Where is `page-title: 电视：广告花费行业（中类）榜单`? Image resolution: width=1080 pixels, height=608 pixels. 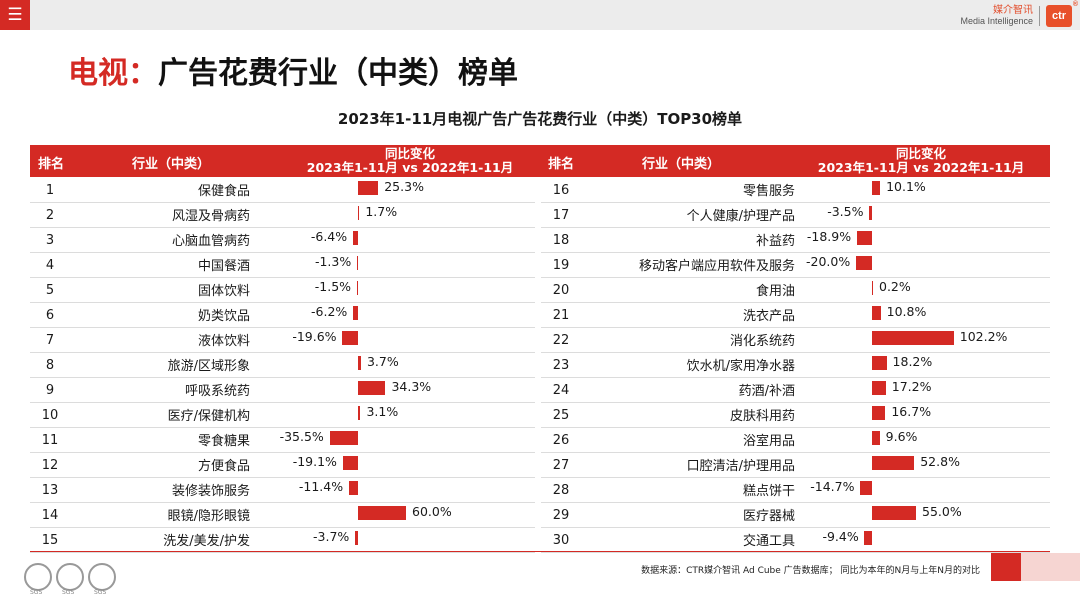 page-title: 电视：广告花费行业（中类）榜单 is located at coordinates (293, 70).